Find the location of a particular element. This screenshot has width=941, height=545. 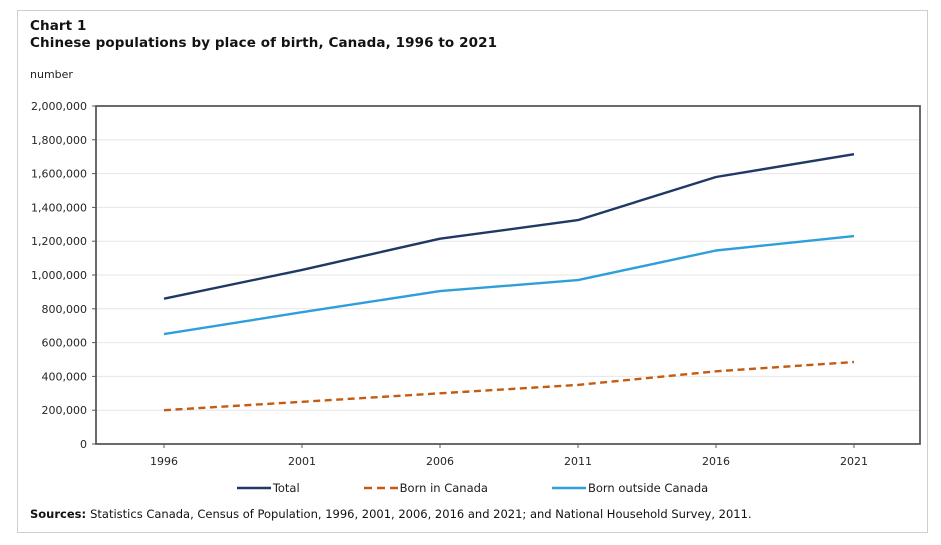

y-tick-label: 1,600,000 is located at coordinates (59, 174).